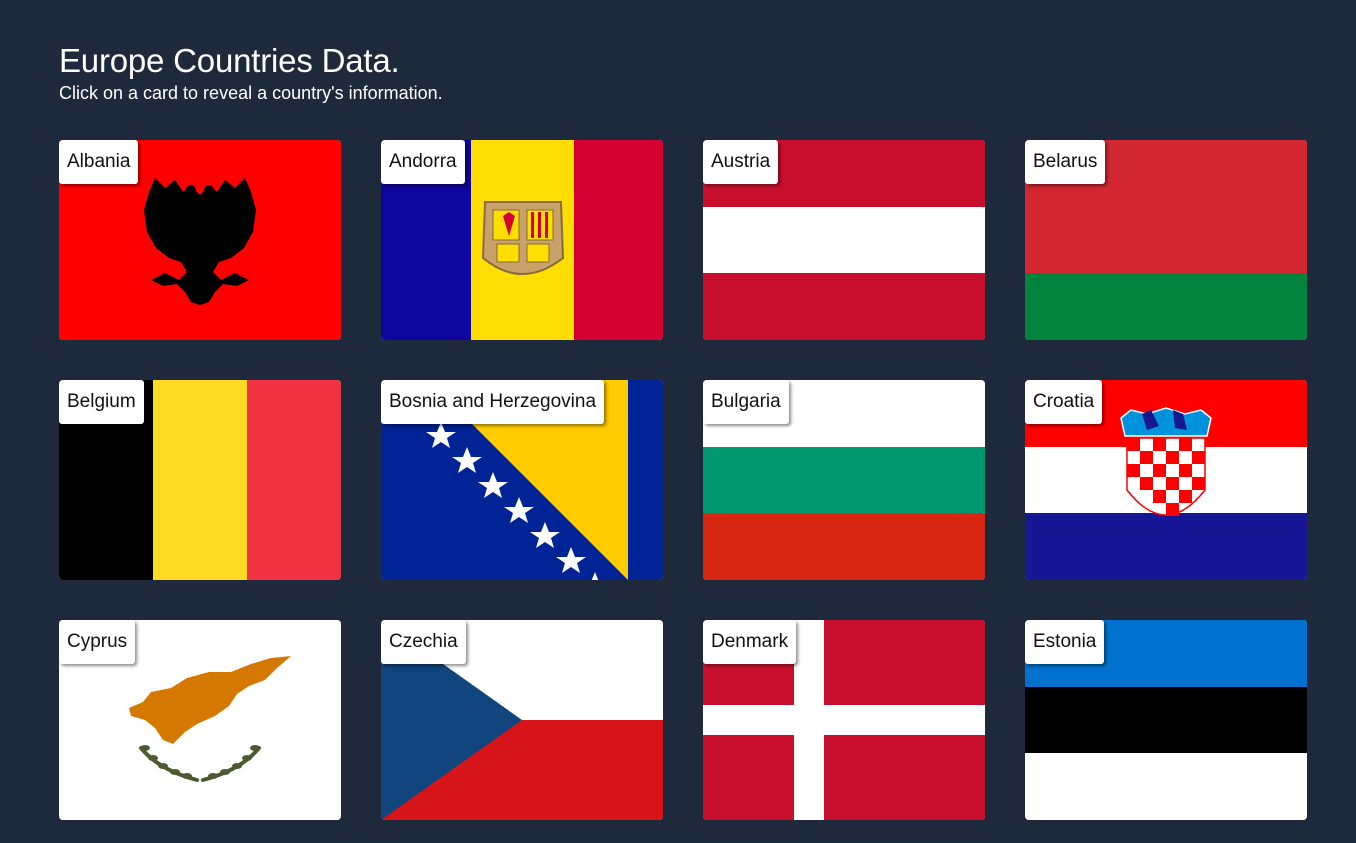 The width and height of the screenshot is (1356, 843). Describe the element at coordinates (844, 720) in the screenshot. I see `country-card-denmark: Denmark` at that location.